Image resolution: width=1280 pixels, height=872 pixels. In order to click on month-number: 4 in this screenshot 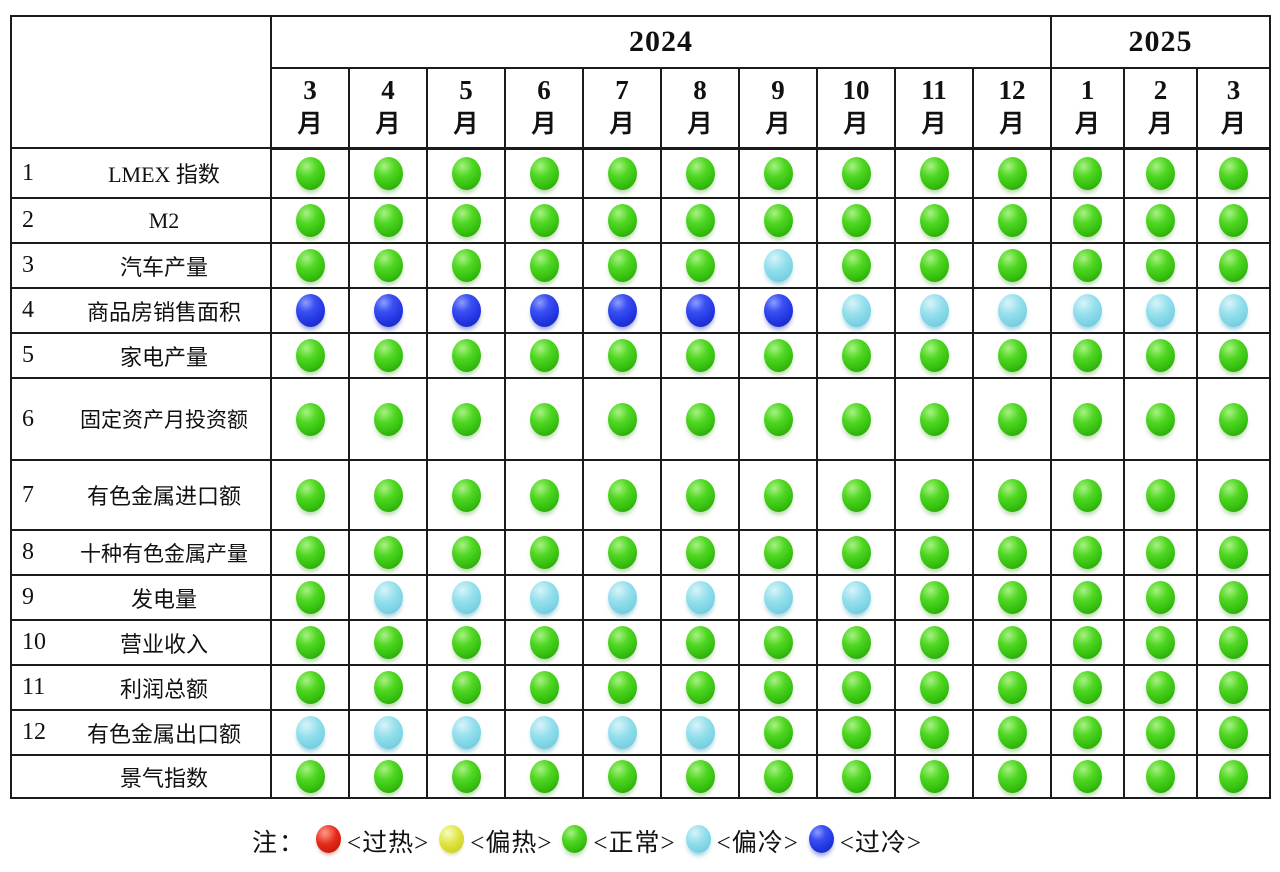, I will do `click(388, 89)`.